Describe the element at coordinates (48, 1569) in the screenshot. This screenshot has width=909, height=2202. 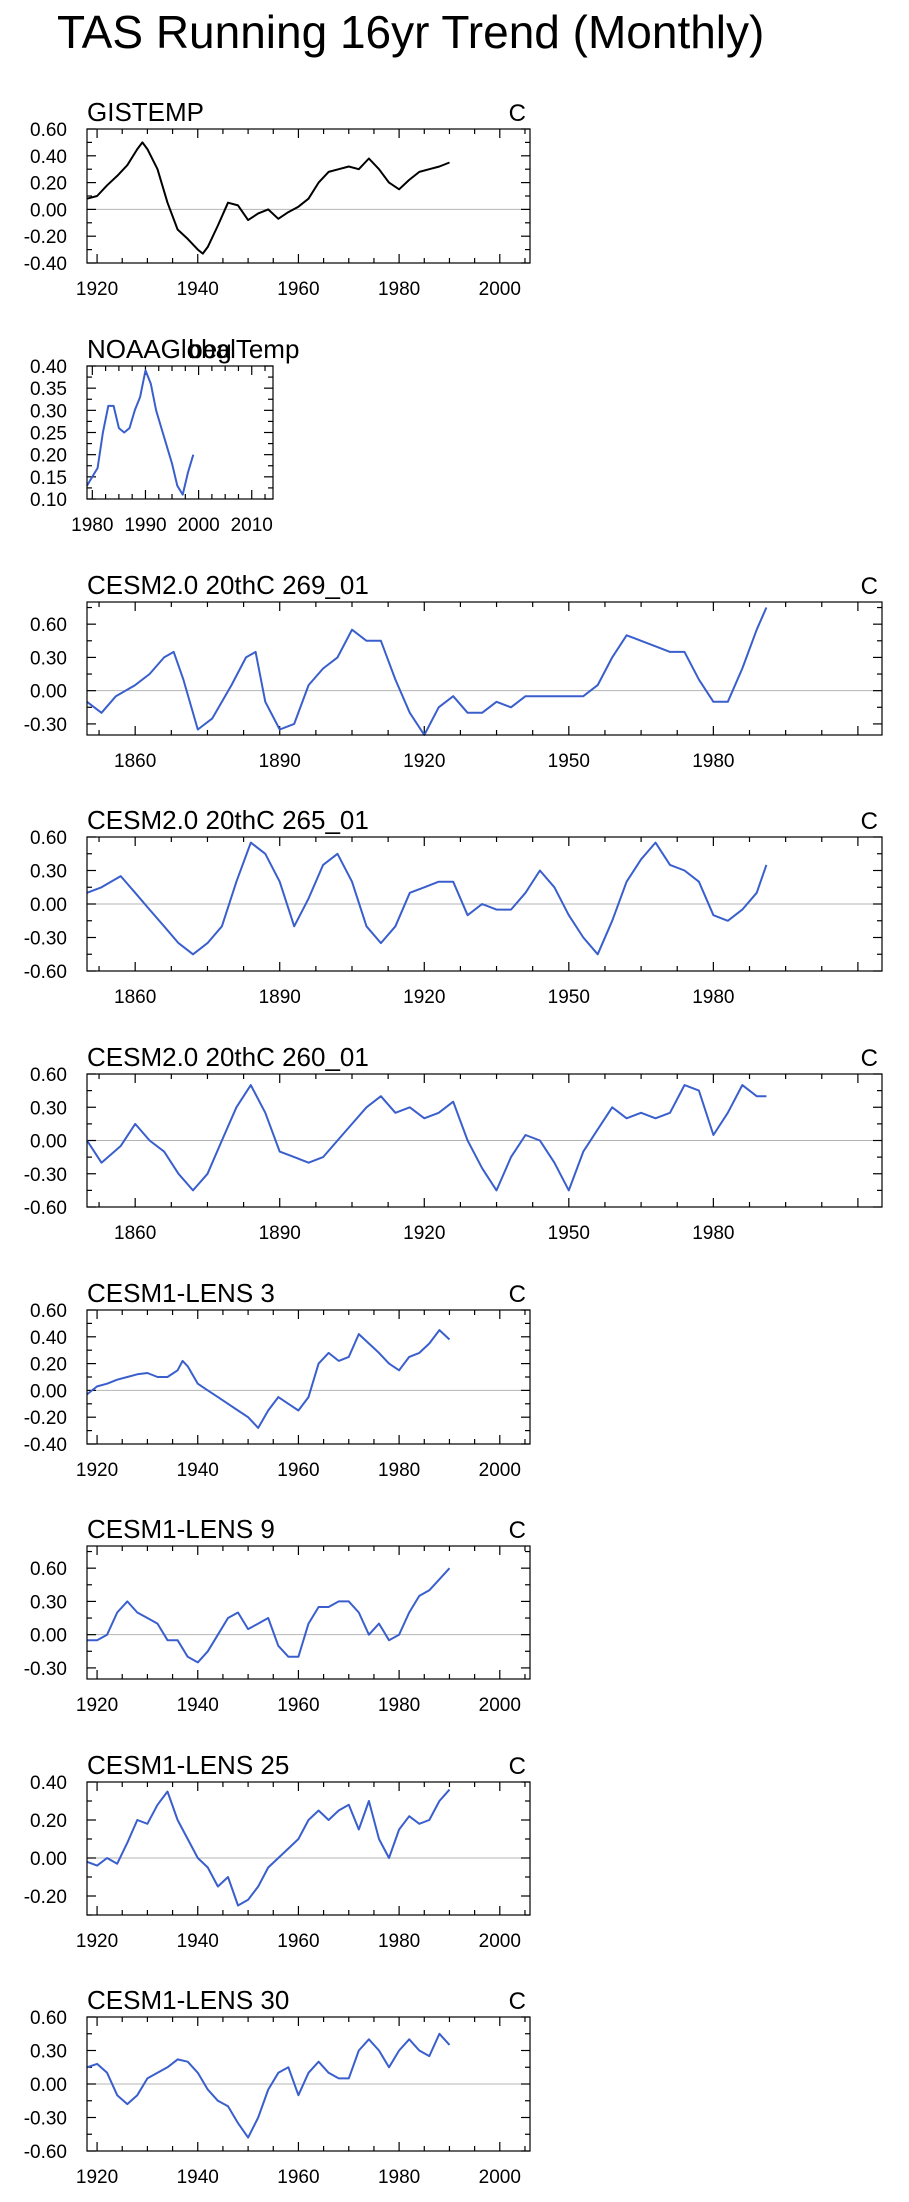
I see `y-tick-label: 0.60` at that location.